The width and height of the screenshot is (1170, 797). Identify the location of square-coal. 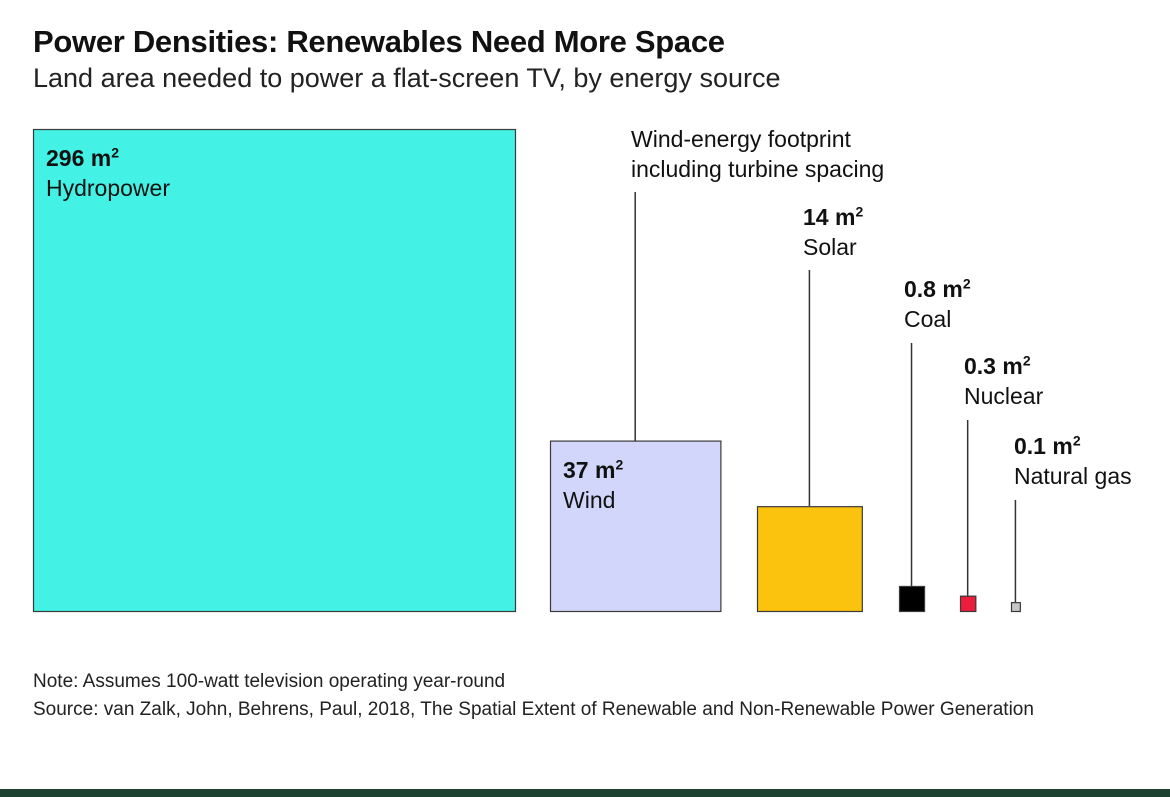
(912, 599).